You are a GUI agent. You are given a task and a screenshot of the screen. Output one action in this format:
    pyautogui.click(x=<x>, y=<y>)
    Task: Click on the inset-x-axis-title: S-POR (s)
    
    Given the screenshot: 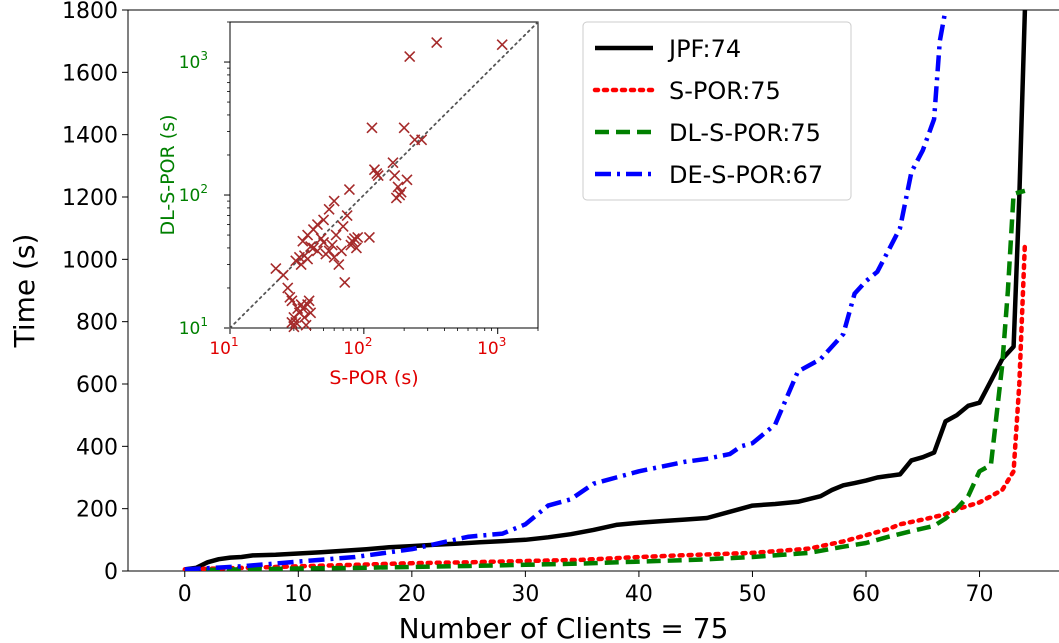 What is the action you would take?
    pyautogui.click(x=373, y=378)
    